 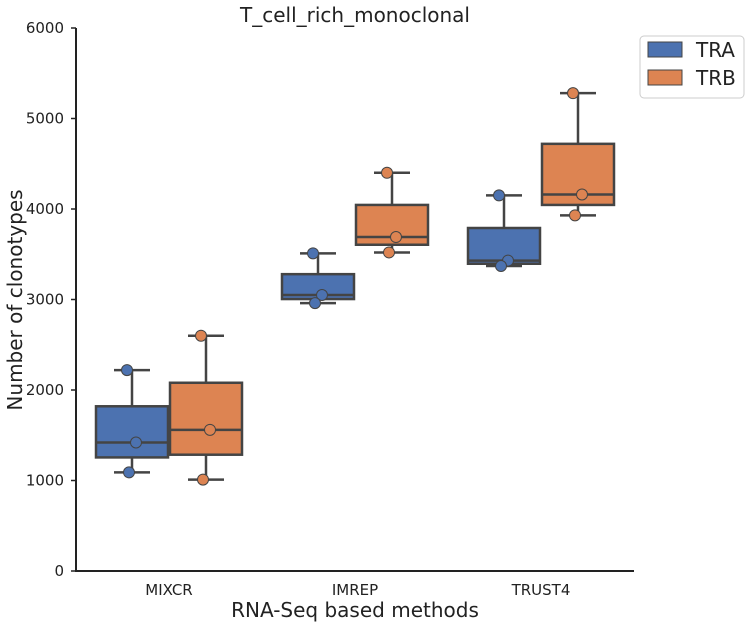 What do you see at coordinates (45, 209) in the screenshot?
I see `y-tick-label: 4000` at bounding box center [45, 209].